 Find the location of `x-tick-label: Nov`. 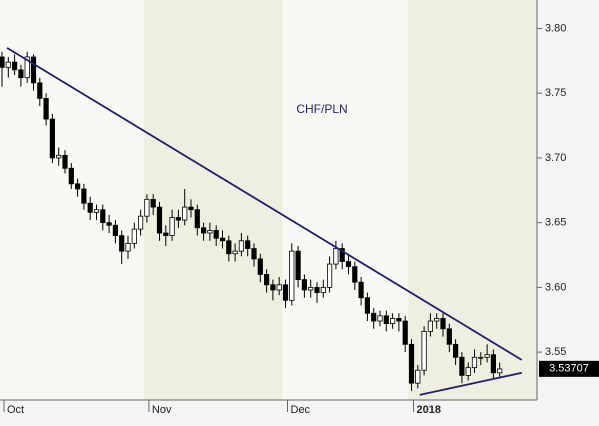

x-tick-label: Nov is located at coordinates (162, 410).